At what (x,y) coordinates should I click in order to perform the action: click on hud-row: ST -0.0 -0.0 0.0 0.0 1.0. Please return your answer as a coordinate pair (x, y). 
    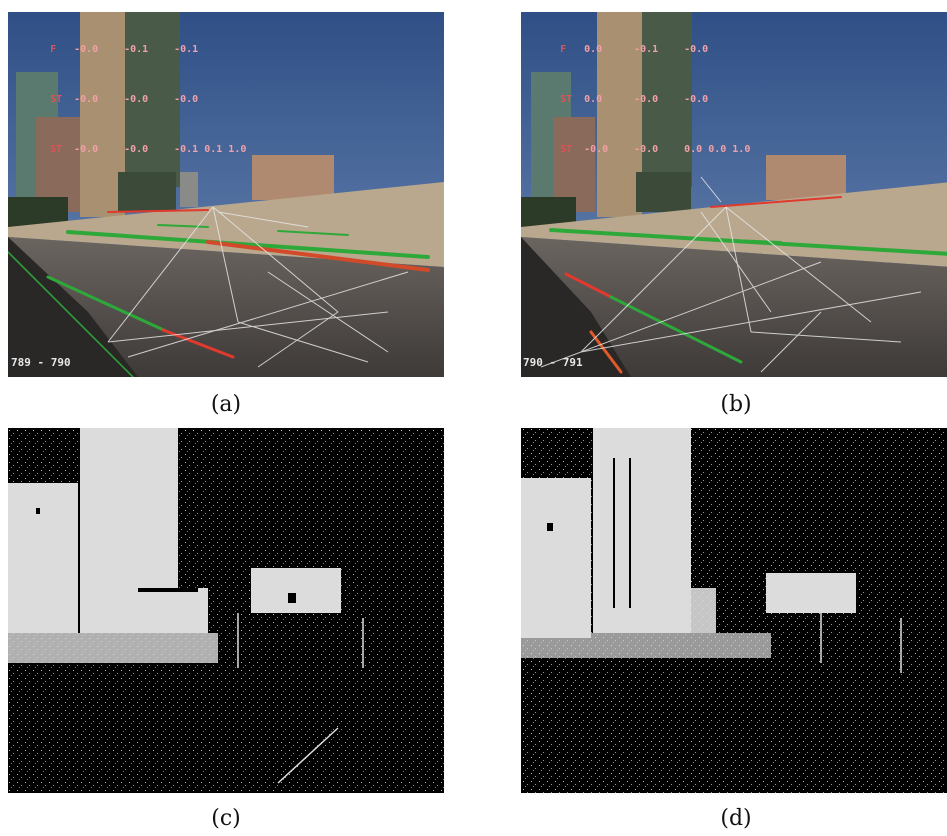
    Looking at the image, I should click on (655, 149).